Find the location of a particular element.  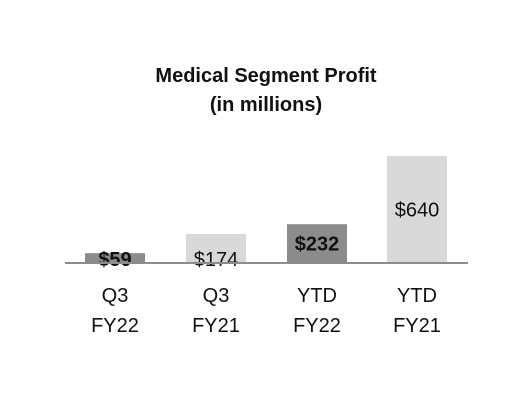

category-label-4-line-1: YTD is located at coordinates (417, 296).